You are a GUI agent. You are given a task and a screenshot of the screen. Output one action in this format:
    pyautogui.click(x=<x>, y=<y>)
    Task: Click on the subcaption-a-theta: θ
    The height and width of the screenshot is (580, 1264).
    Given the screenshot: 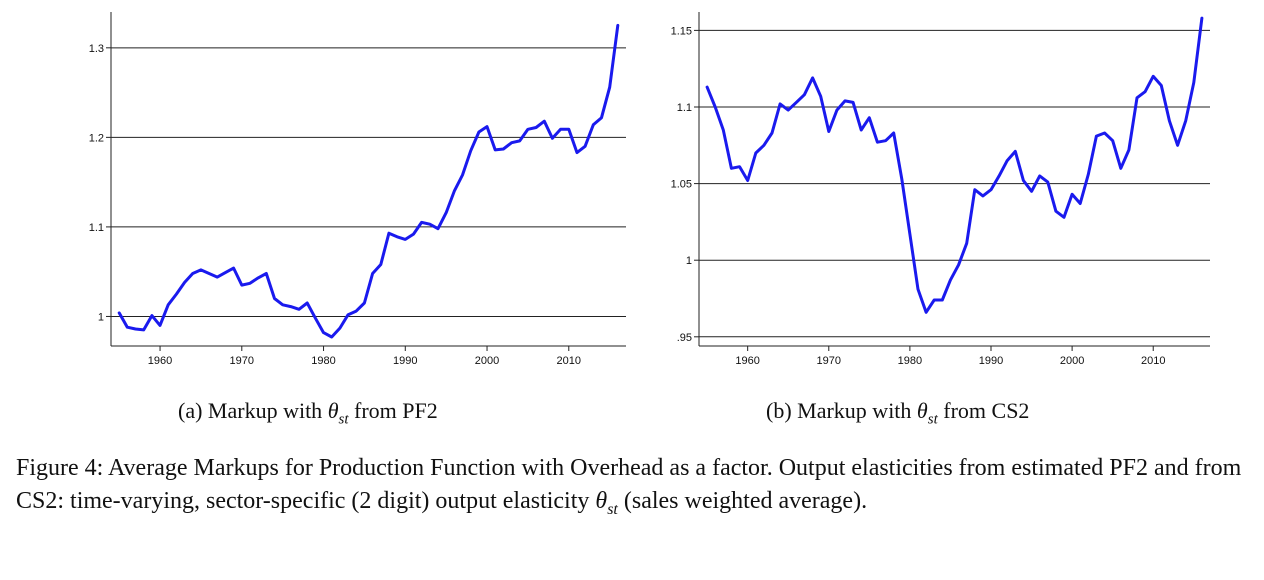 What is the action you would take?
    pyautogui.click(x=333, y=410)
    